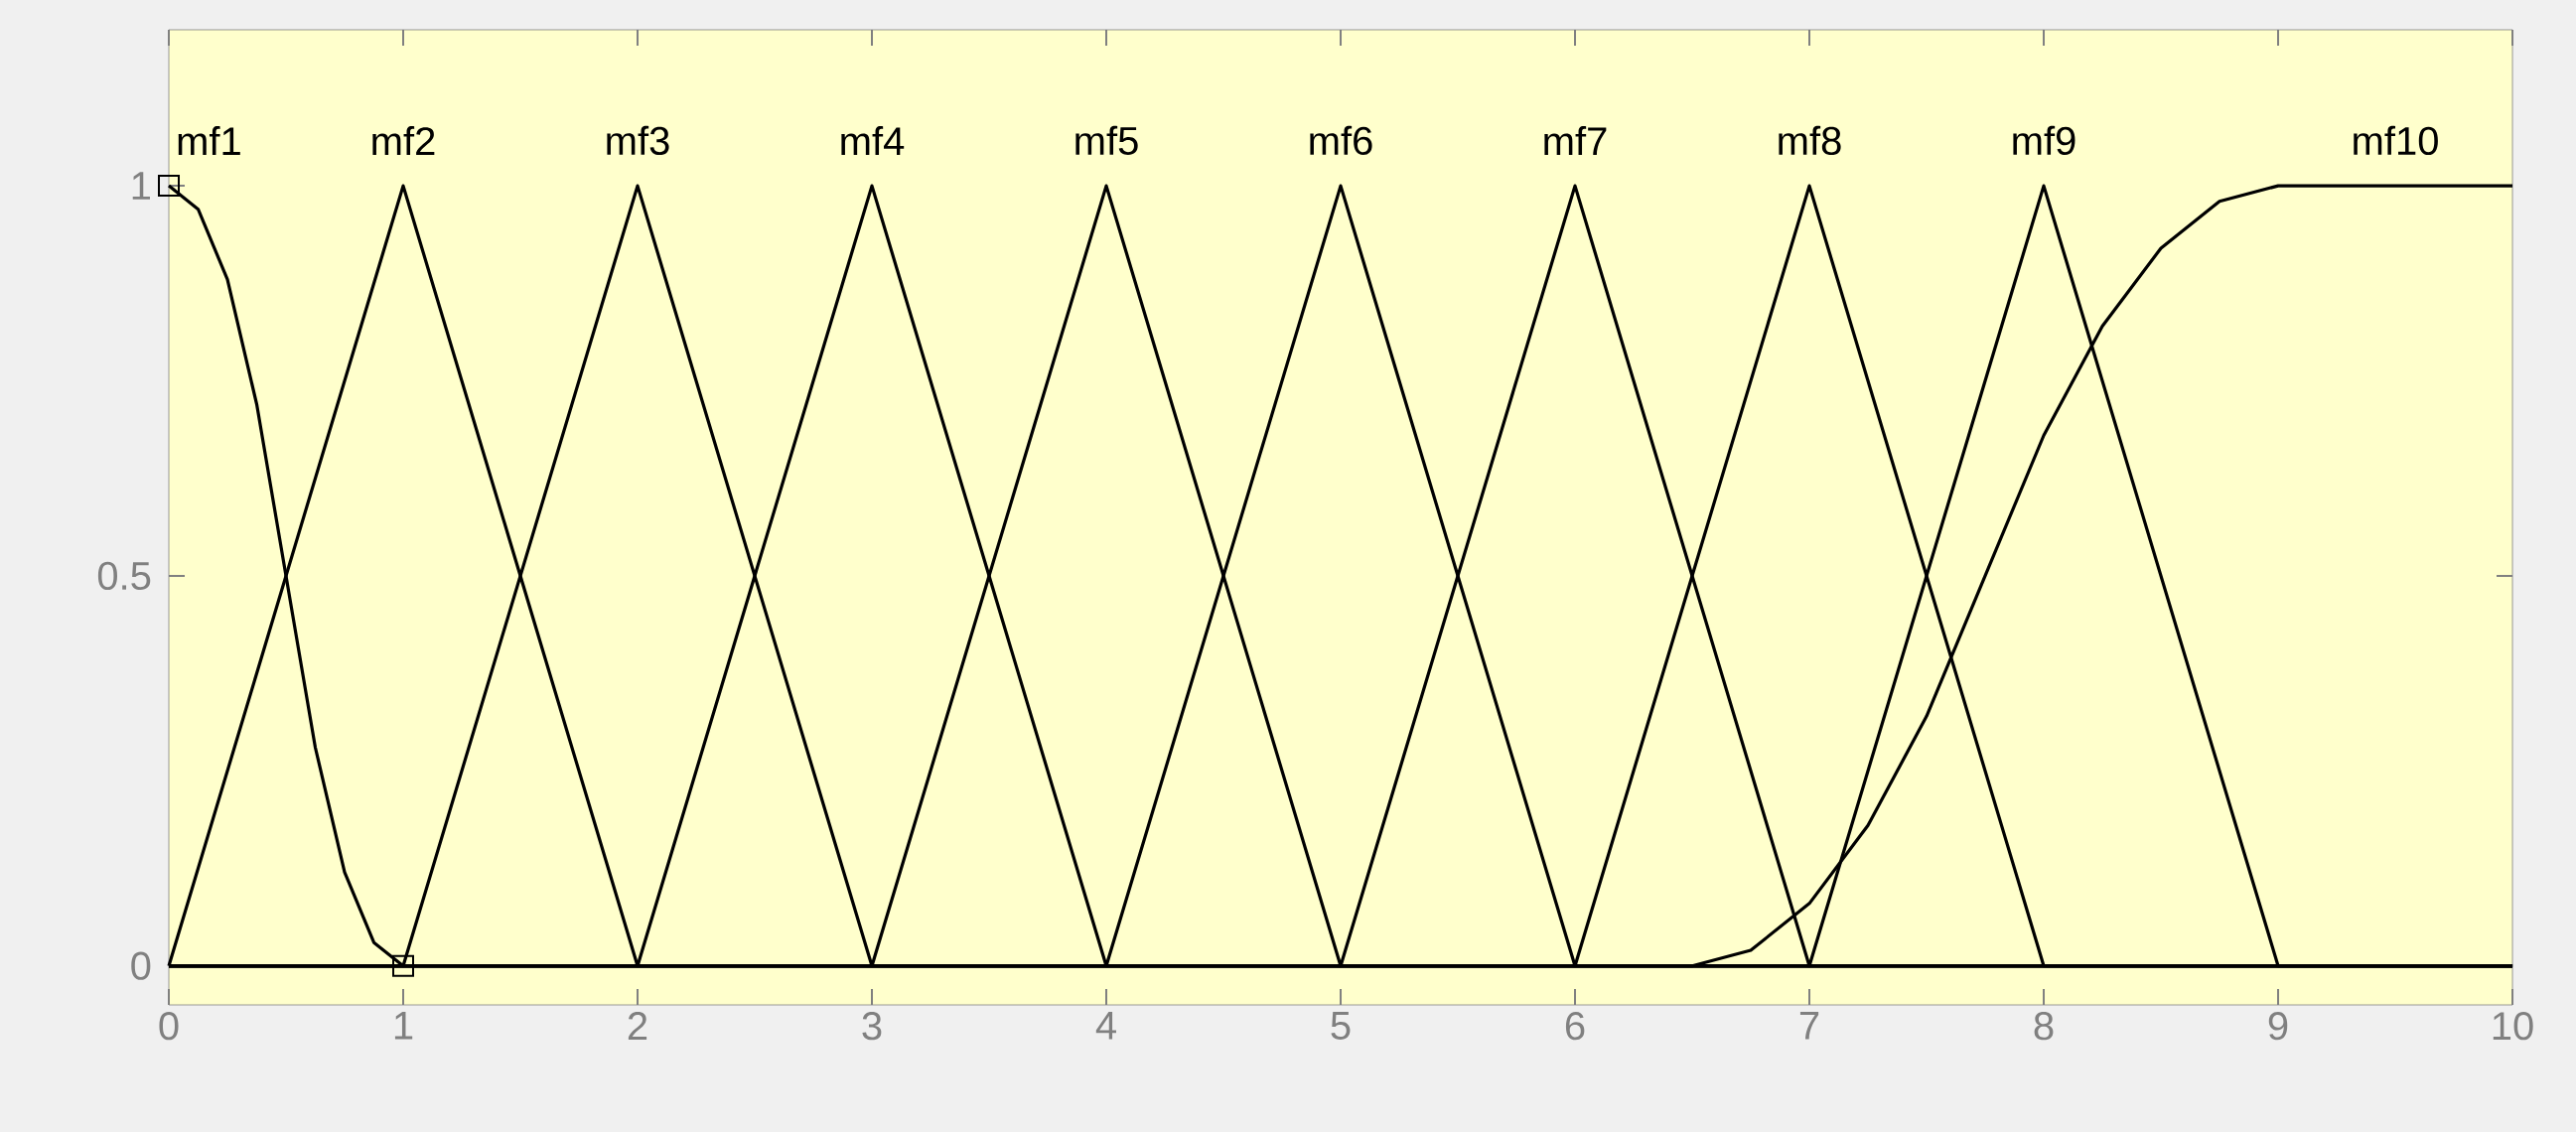 This screenshot has width=2576, height=1132. I want to click on annotation: mf6, so click(1341, 140).